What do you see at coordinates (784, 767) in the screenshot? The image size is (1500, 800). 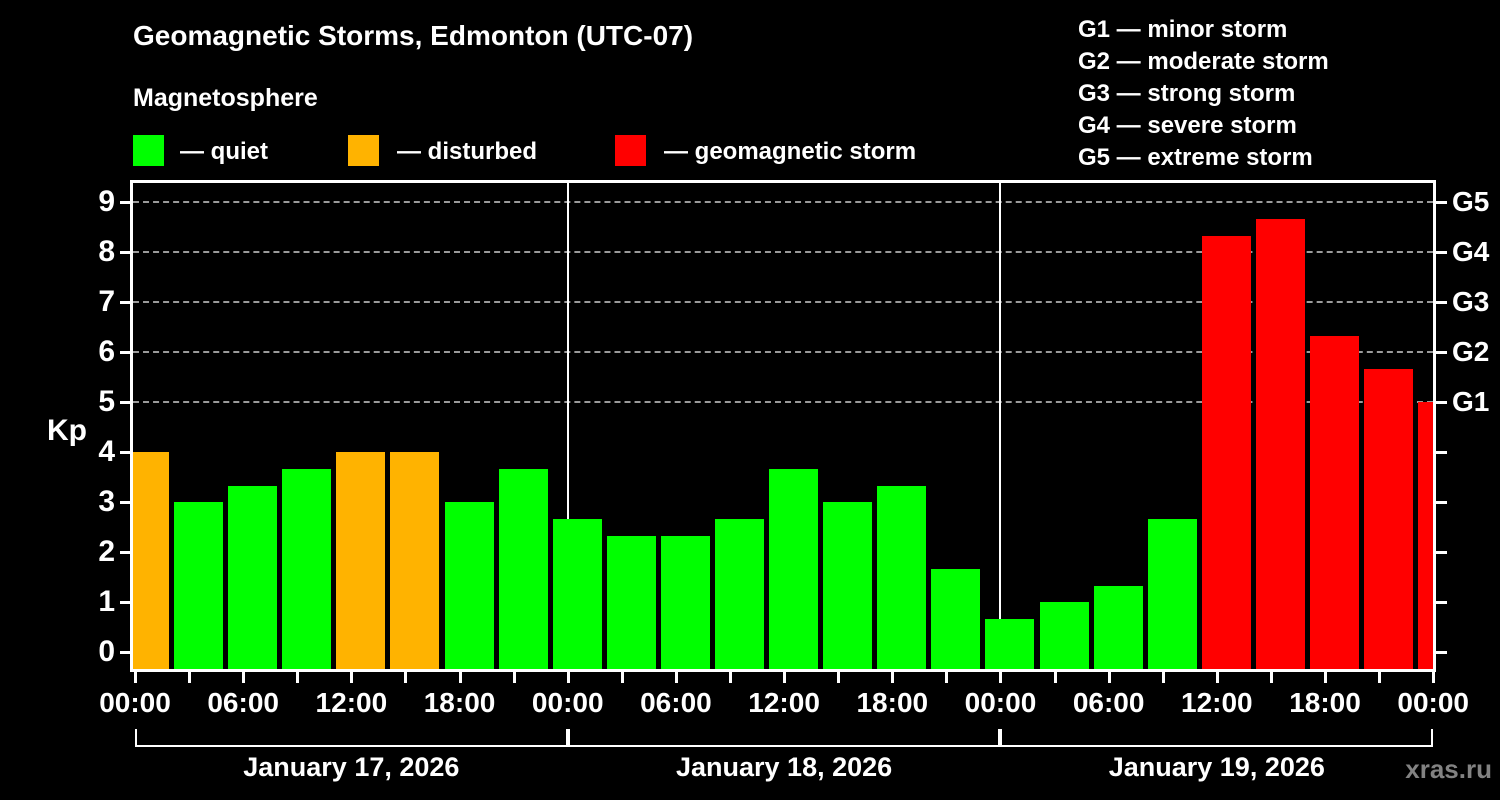 I see `date-label: January 18, 2026` at bounding box center [784, 767].